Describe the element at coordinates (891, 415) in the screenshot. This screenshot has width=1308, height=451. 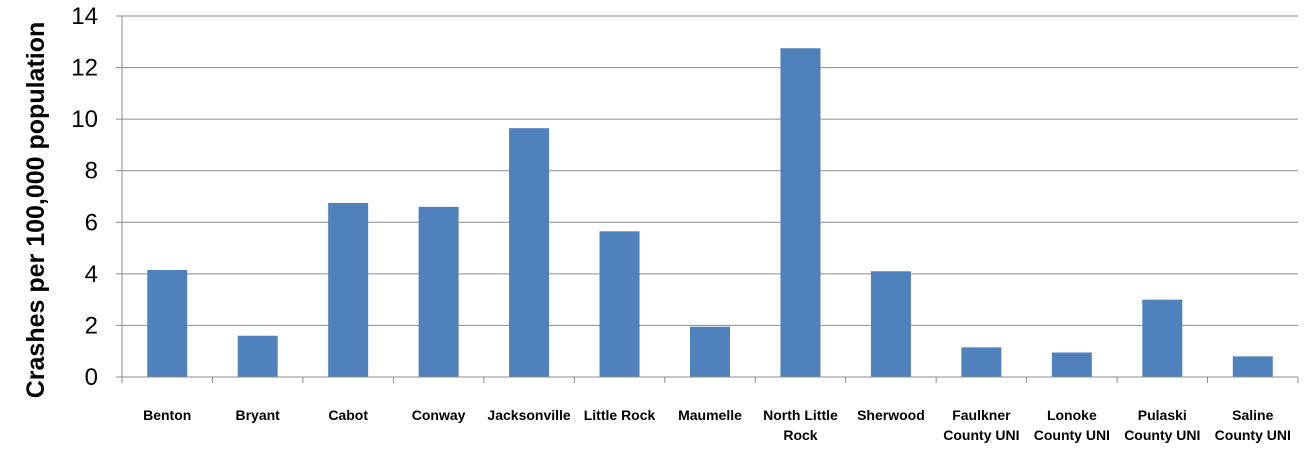
I see `x-tick-label: Sherwood` at that location.